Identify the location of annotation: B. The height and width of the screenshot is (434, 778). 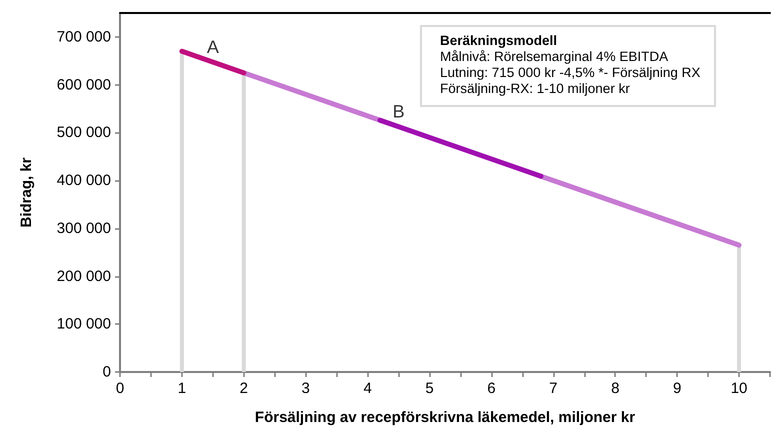
(398, 112).